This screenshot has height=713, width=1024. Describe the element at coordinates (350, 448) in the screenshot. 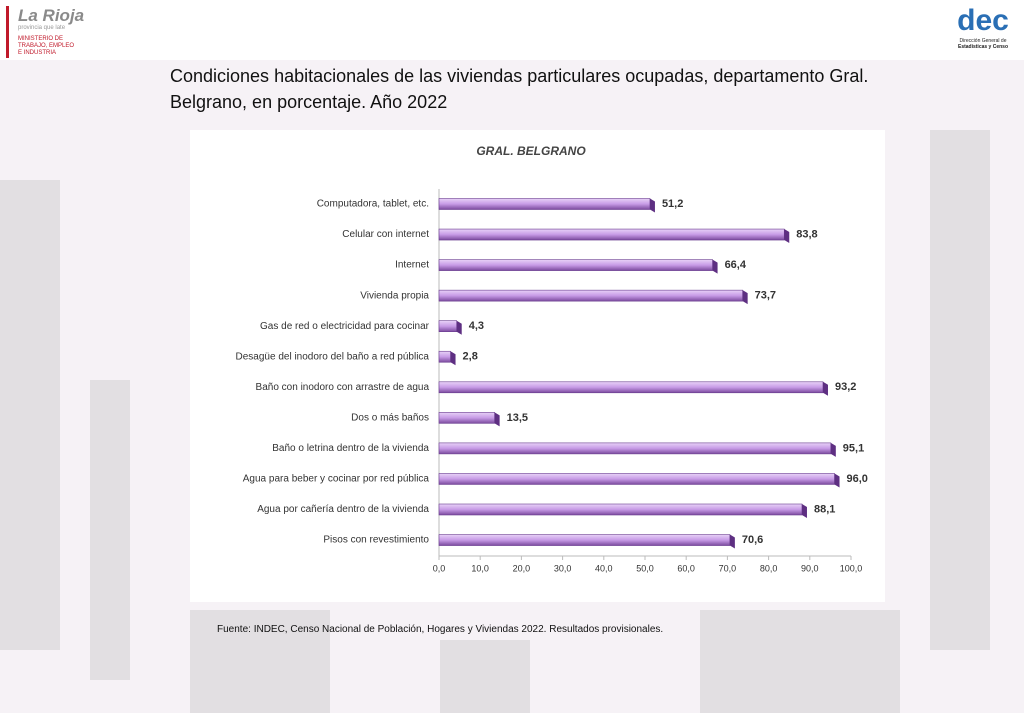

I see `y-tick-label: Baño o letrina dentro de la vivienda` at that location.